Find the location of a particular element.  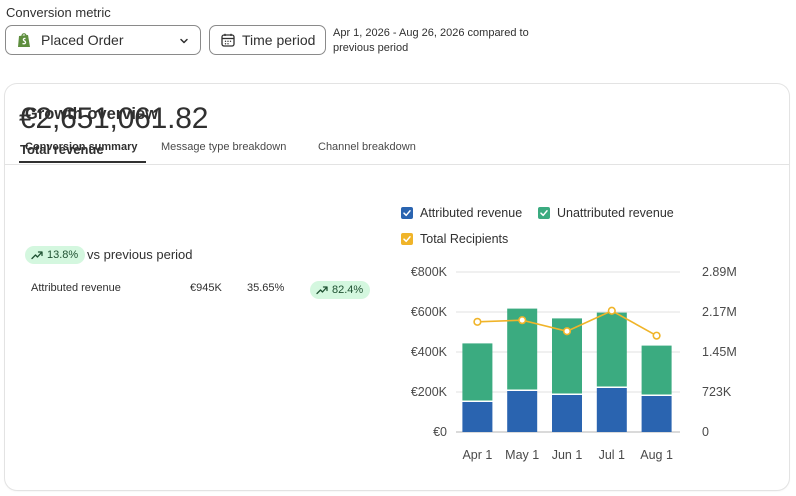

revenue-change-badge: 13.8% is located at coordinates (55, 255).